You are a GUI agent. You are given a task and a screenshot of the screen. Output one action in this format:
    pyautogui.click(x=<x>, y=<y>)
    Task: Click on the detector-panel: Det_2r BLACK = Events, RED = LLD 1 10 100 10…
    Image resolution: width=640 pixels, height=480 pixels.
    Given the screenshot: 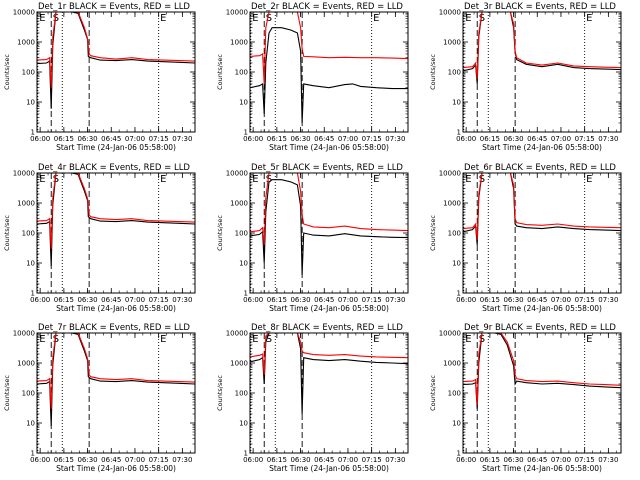 What is the action you would take?
    pyautogui.click(x=312, y=77)
    